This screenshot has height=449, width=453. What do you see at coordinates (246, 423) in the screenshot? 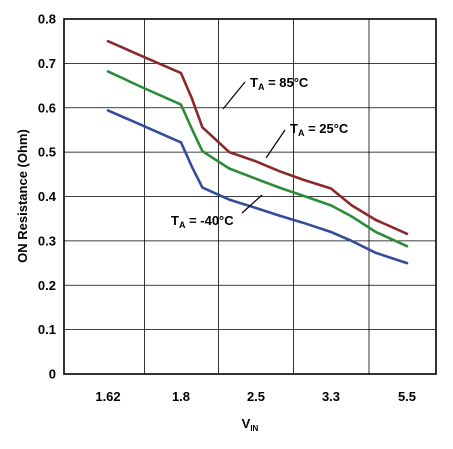
I see `x-axis-label-main: V` at bounding box center [246, 423].